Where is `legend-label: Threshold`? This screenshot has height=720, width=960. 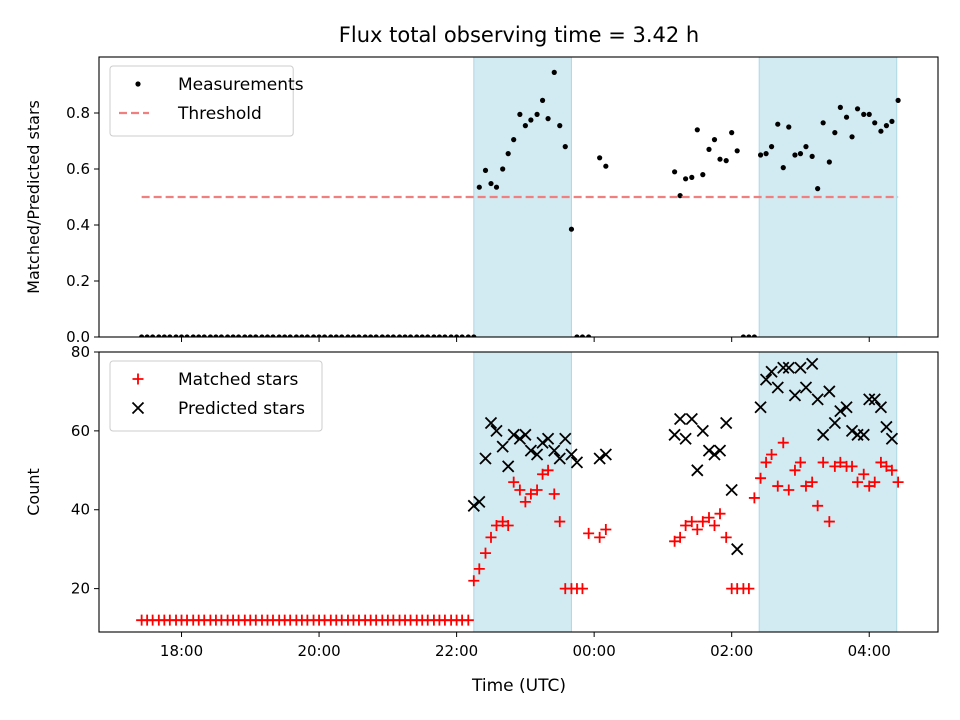
legend-label: Threshold is located at coordinates (219, 114).